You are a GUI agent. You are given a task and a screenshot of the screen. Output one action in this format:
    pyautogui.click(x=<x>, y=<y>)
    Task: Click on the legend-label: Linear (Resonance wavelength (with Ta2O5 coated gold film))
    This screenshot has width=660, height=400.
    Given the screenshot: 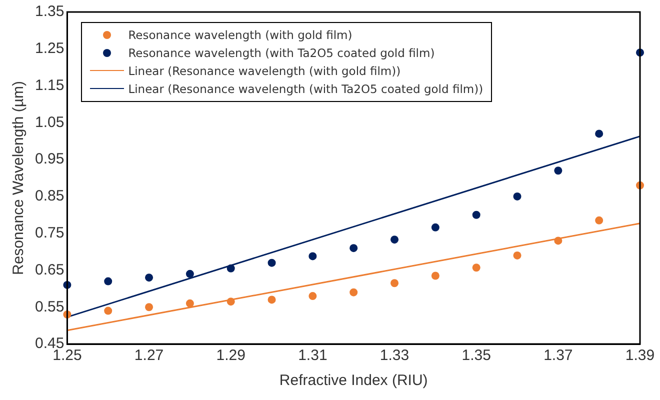 What is the action you would take?
    pyautogui.click(x=306, y=89)
    